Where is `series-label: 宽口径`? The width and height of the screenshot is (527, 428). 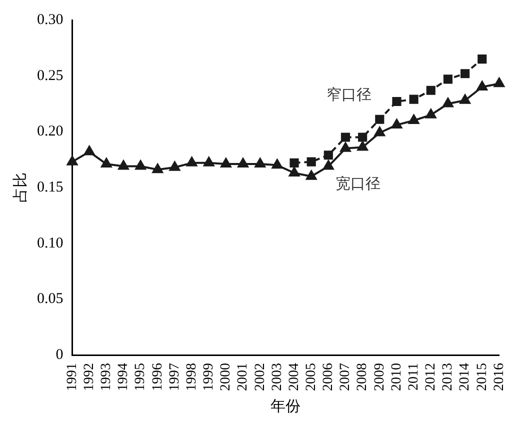
series-label: 宽口径 is located at coordinates (358, 183).